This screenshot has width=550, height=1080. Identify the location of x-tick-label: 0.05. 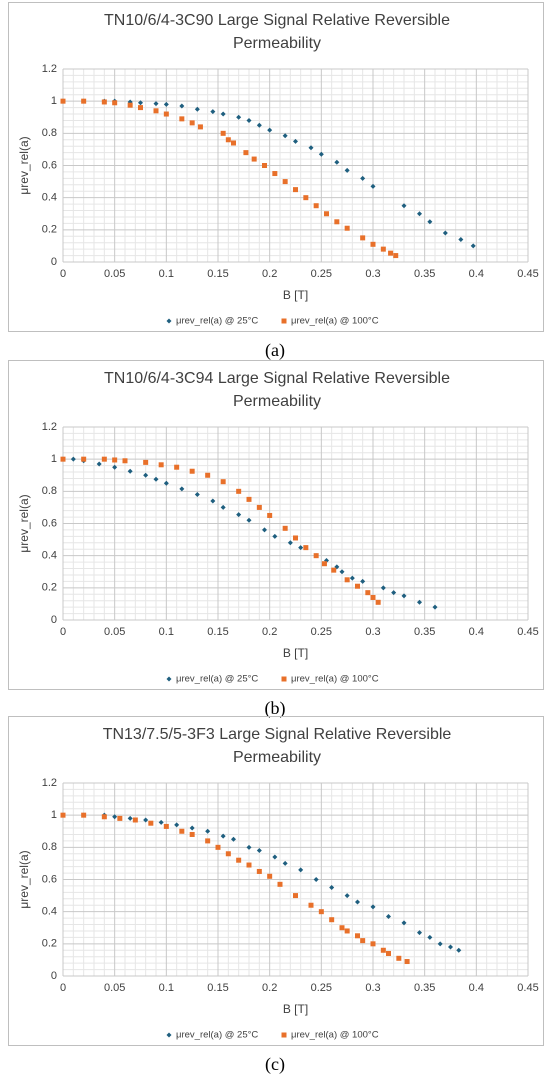
(114, 274).